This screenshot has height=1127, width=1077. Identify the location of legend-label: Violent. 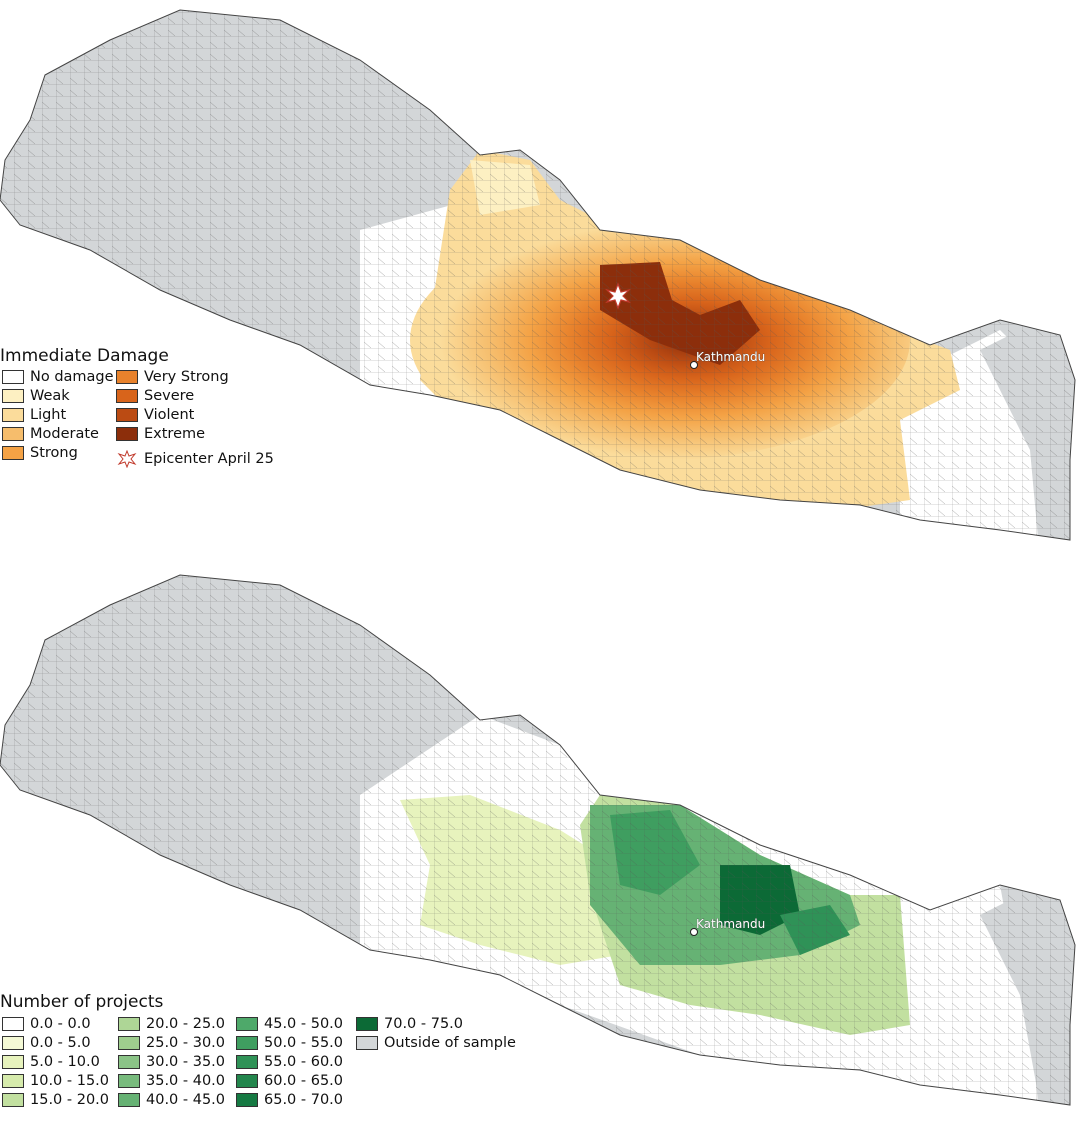
(169, 415).